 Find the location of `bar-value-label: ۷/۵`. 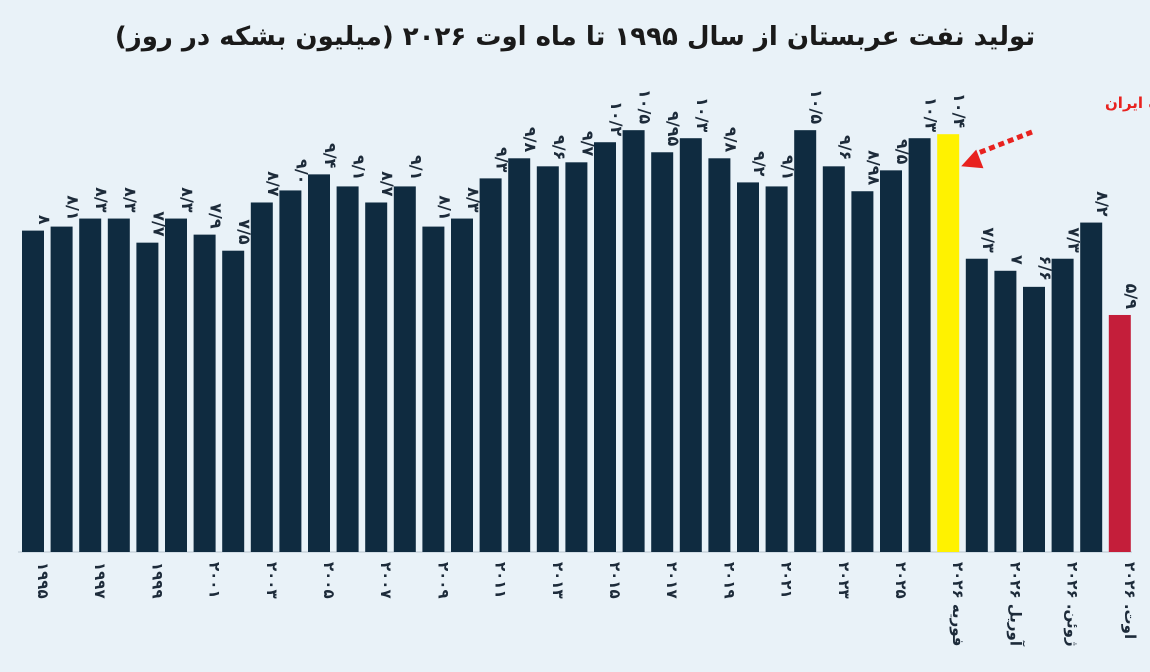

bar-value-label: ۷/۵ is located at coordinates (244, 232).